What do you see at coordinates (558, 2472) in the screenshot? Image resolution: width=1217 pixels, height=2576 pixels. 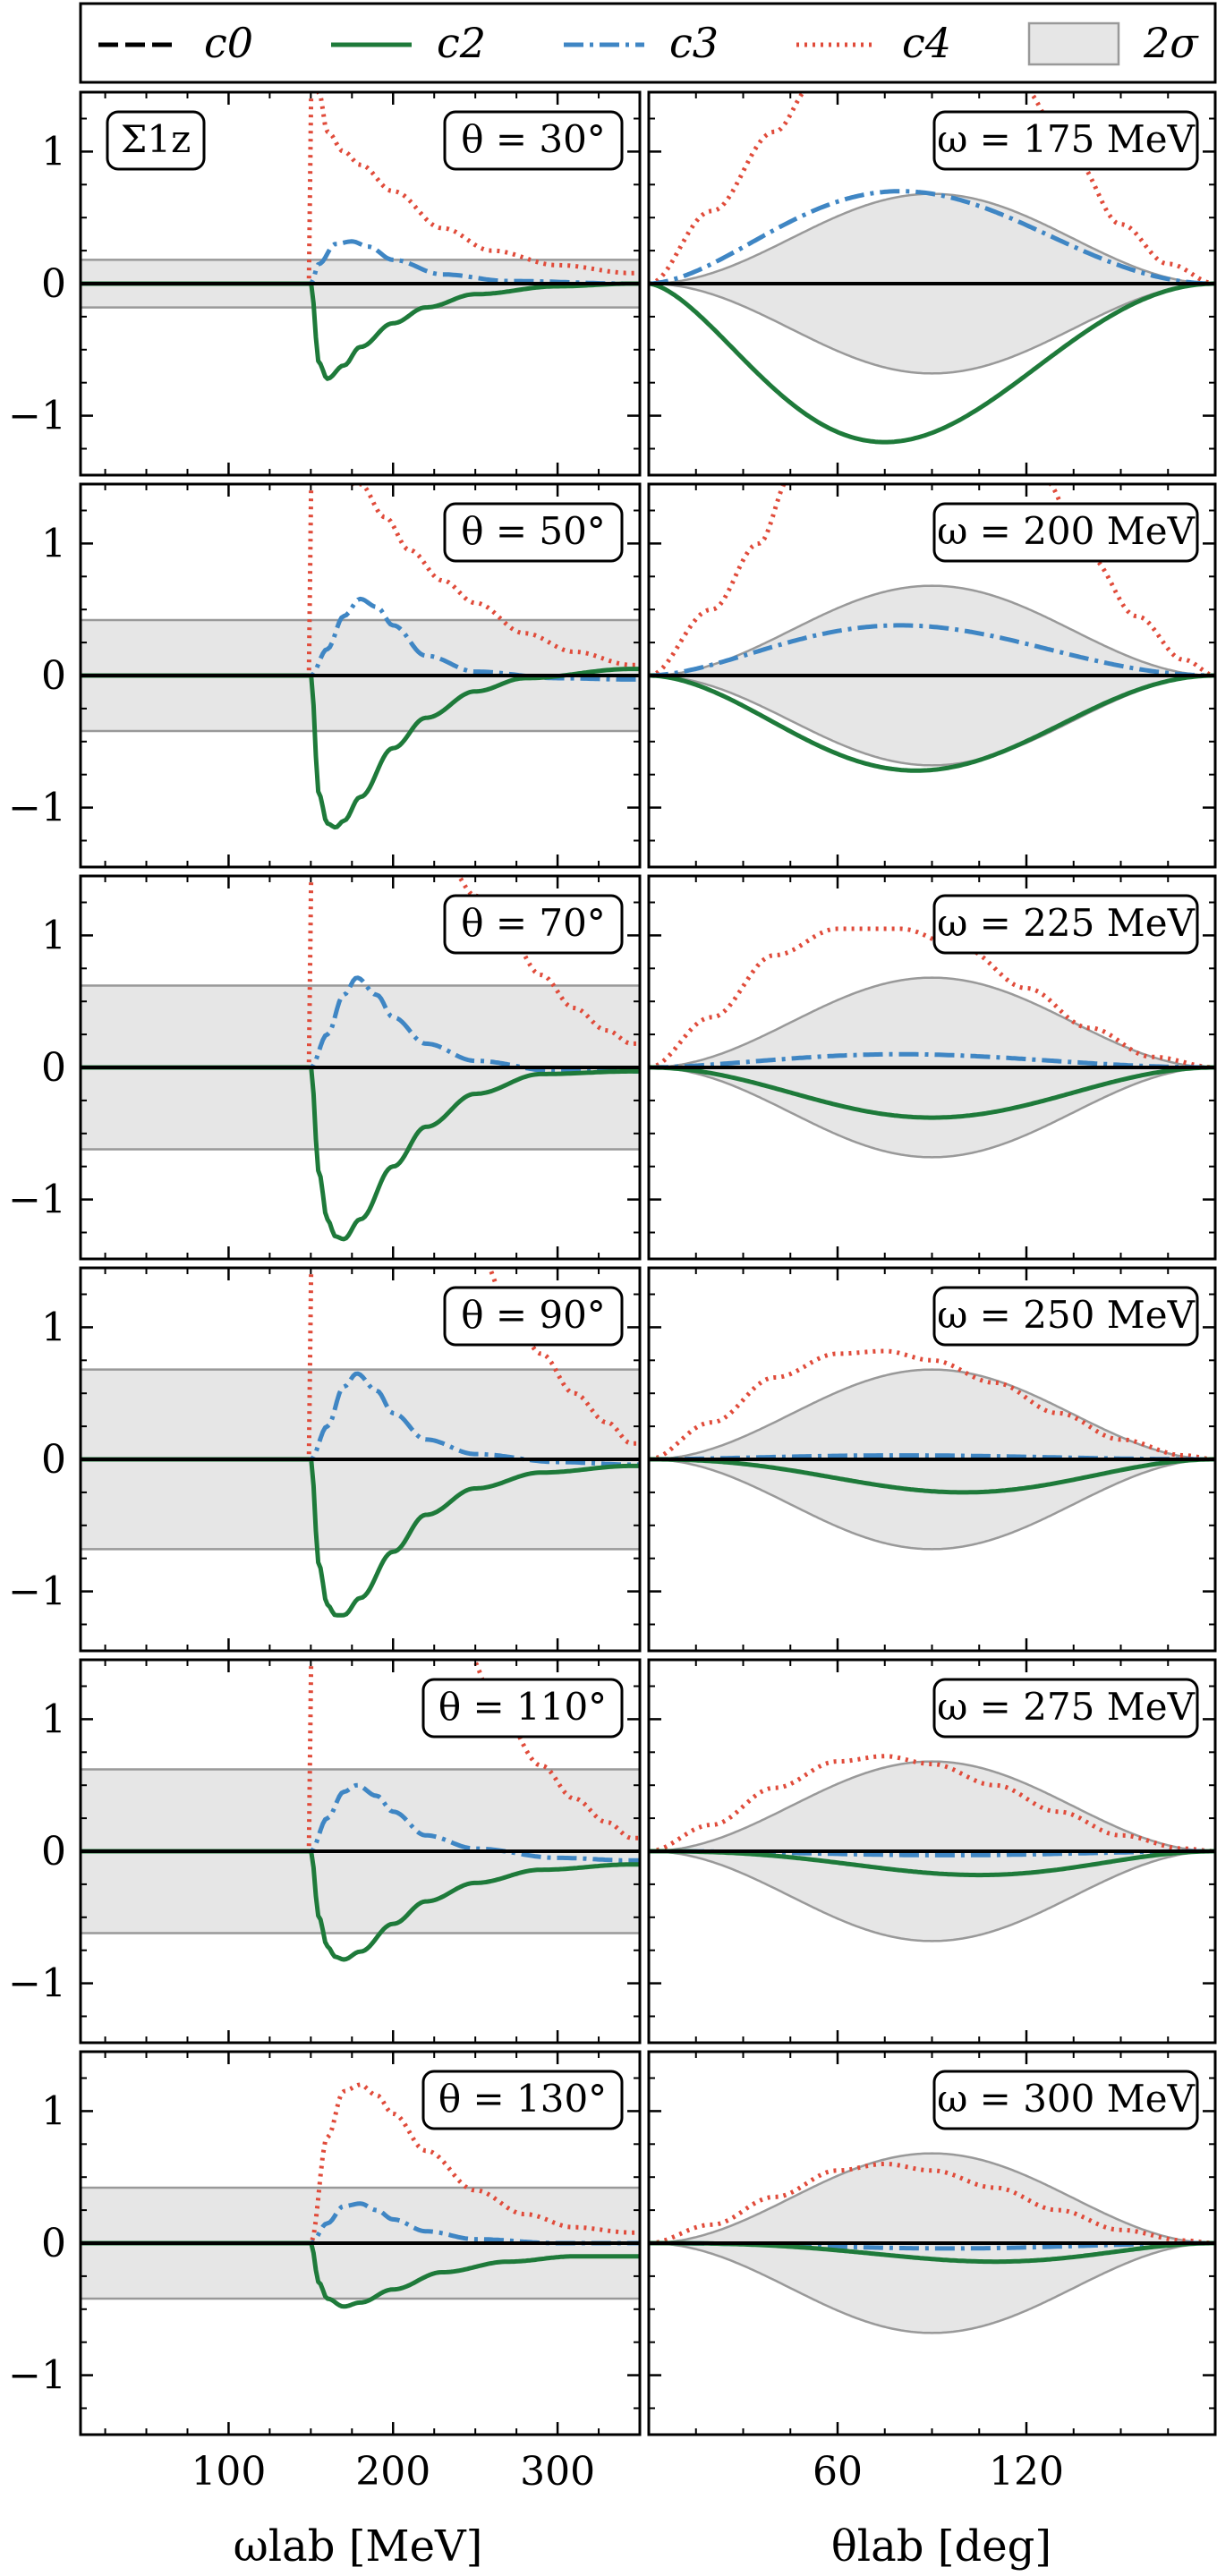 I see `x-tick-label: 300` at bounding box center [558, 2472].